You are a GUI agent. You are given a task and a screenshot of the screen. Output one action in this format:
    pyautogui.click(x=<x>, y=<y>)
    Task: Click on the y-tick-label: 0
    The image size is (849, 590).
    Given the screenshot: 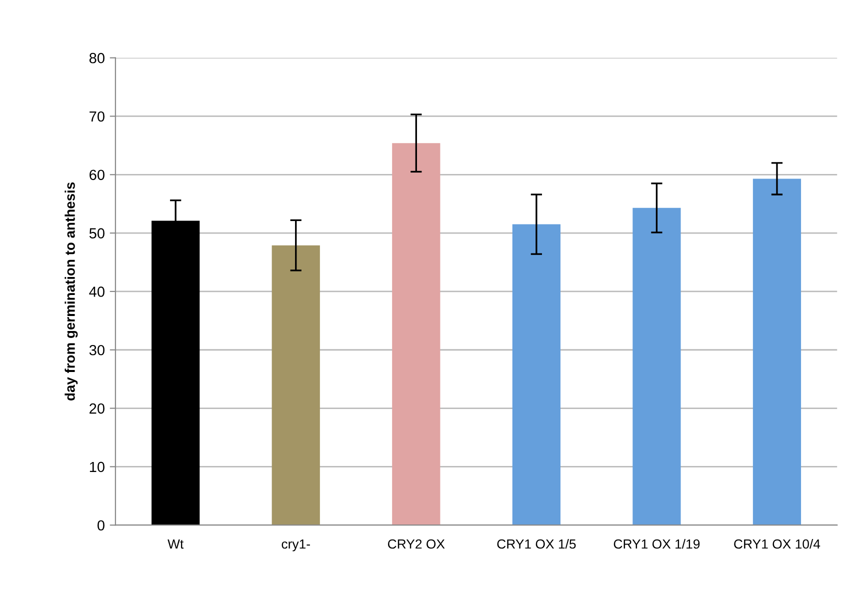 What is the action you would take?
    pyautogui.click(x=101, y=525)
    